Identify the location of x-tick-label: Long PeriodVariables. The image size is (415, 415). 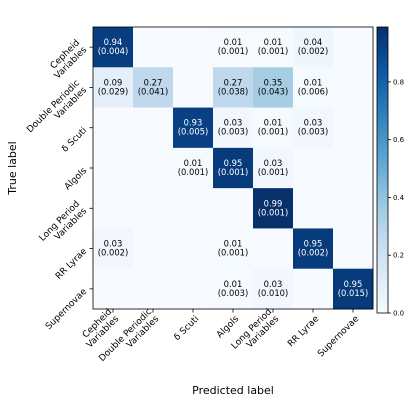
(256, 333).